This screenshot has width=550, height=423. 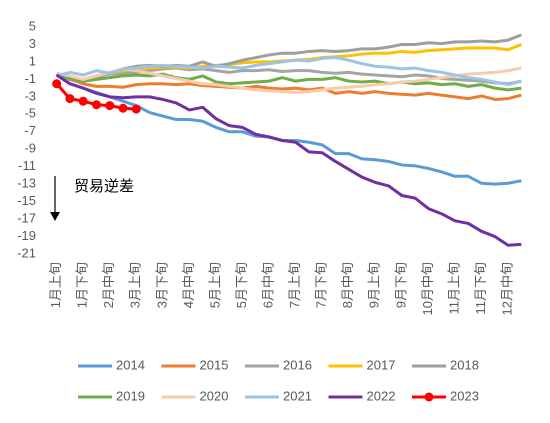 What do you see at coordinates (30, 78) in the screenshot?
I see `y-tick-label: -1` at bounding box center [30, 78].